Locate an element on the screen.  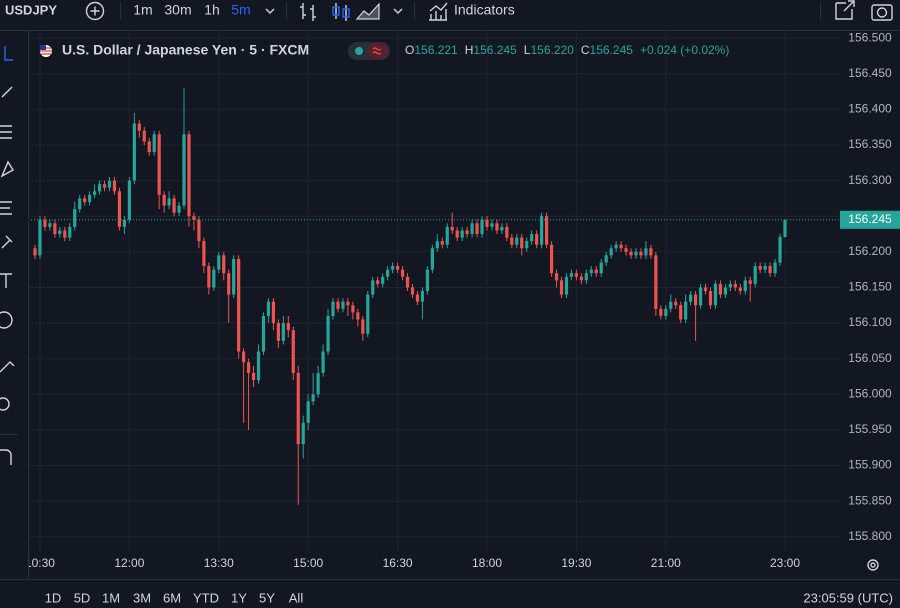
symbol: USDJPY is located at coordinates (31, 9).